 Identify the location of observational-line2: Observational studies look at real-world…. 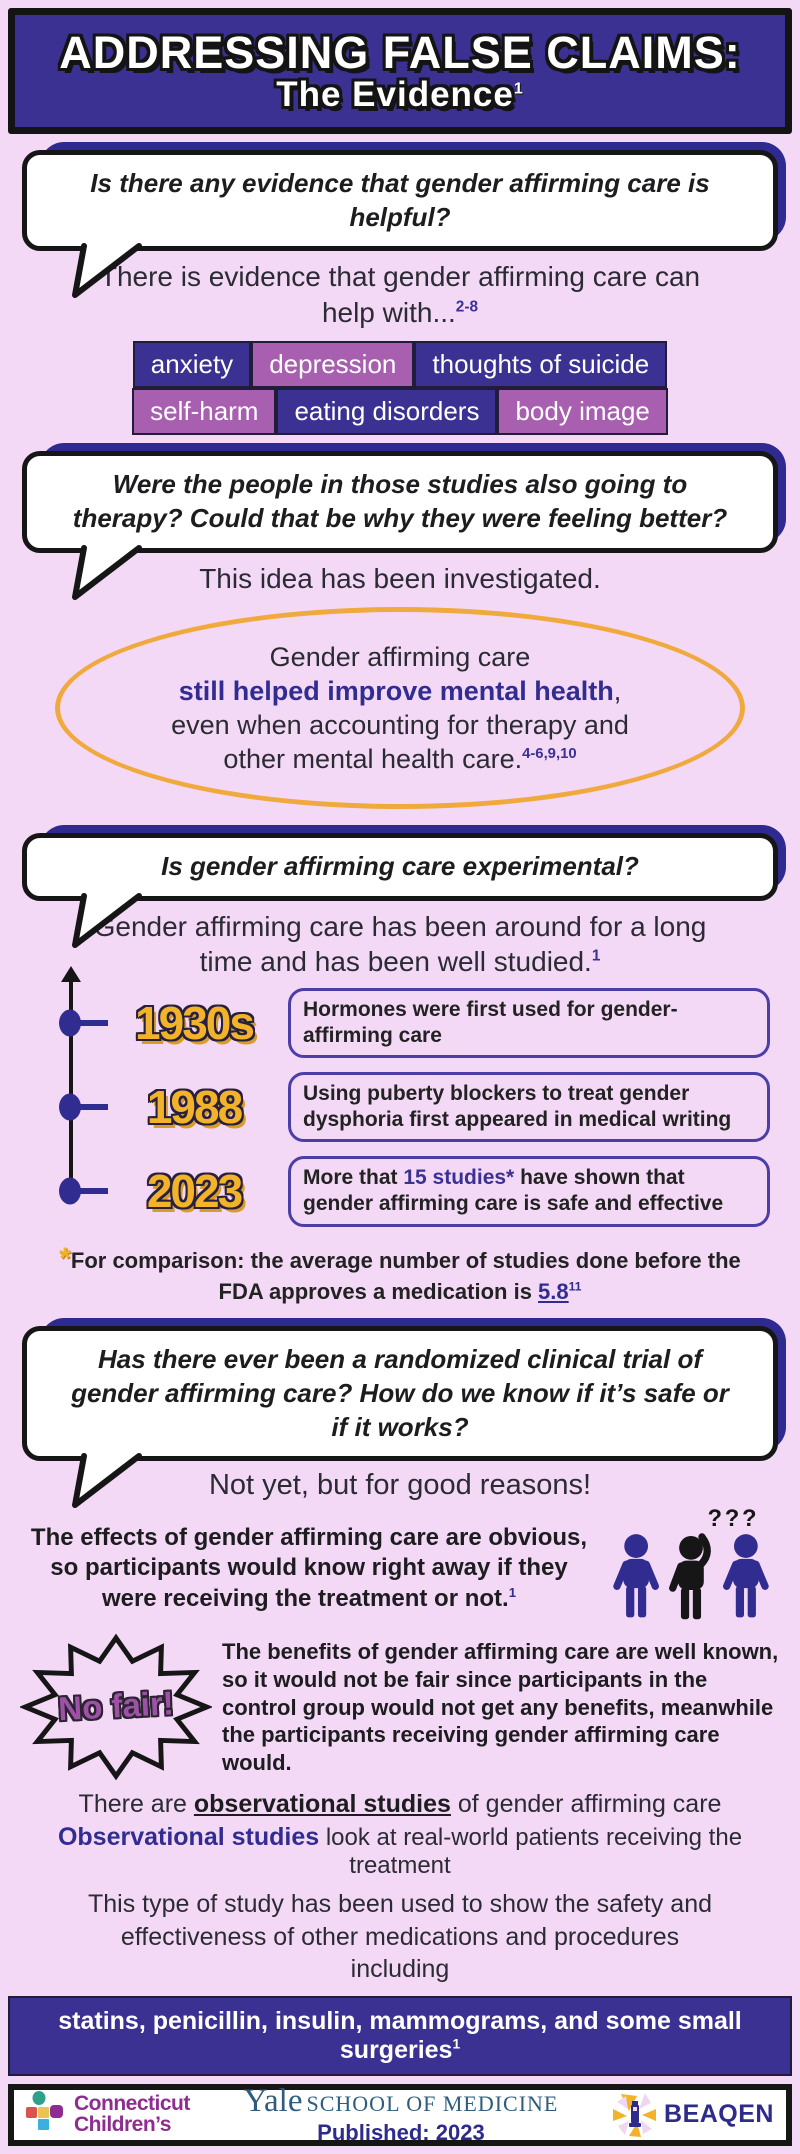
(400, 1851).